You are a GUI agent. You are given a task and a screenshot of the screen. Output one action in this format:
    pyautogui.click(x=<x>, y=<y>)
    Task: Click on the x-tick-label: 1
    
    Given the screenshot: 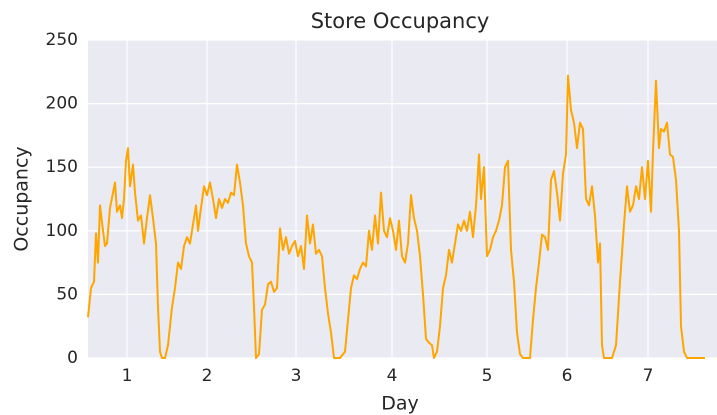 What is the action you would take?
    pyautogui.click(x=127, y=376)
    